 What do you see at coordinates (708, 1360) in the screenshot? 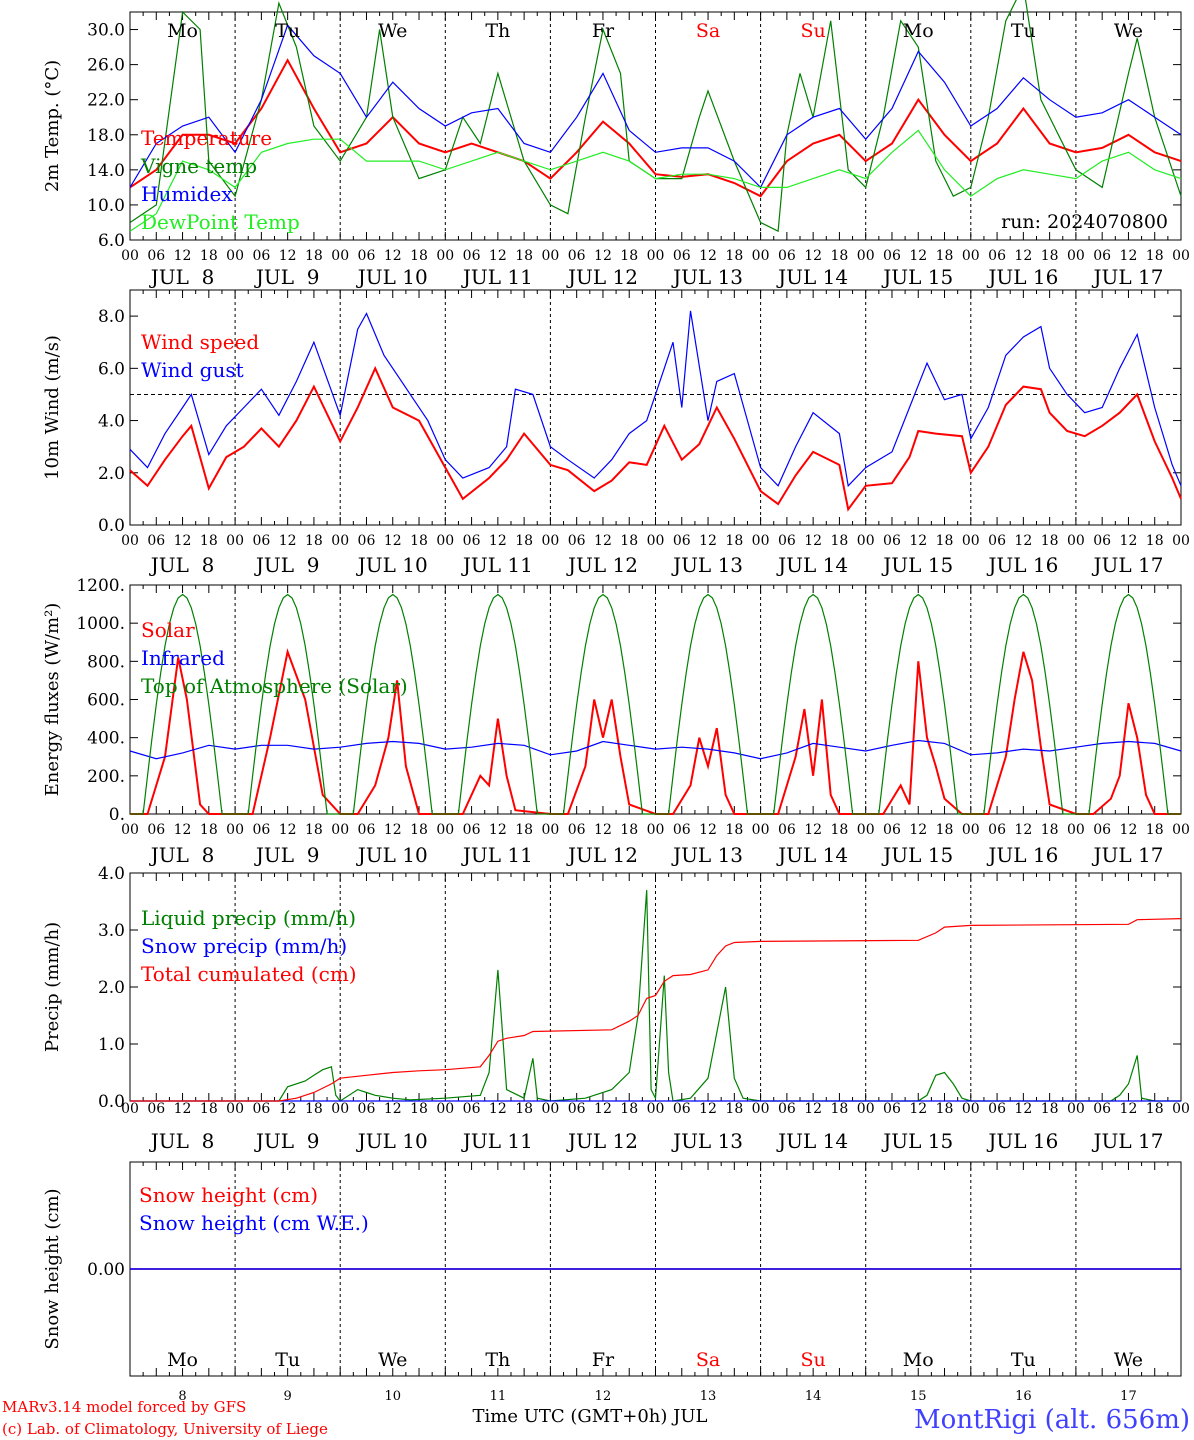
I see `weekday-label: Sa` at bounding box center [708, 1360].